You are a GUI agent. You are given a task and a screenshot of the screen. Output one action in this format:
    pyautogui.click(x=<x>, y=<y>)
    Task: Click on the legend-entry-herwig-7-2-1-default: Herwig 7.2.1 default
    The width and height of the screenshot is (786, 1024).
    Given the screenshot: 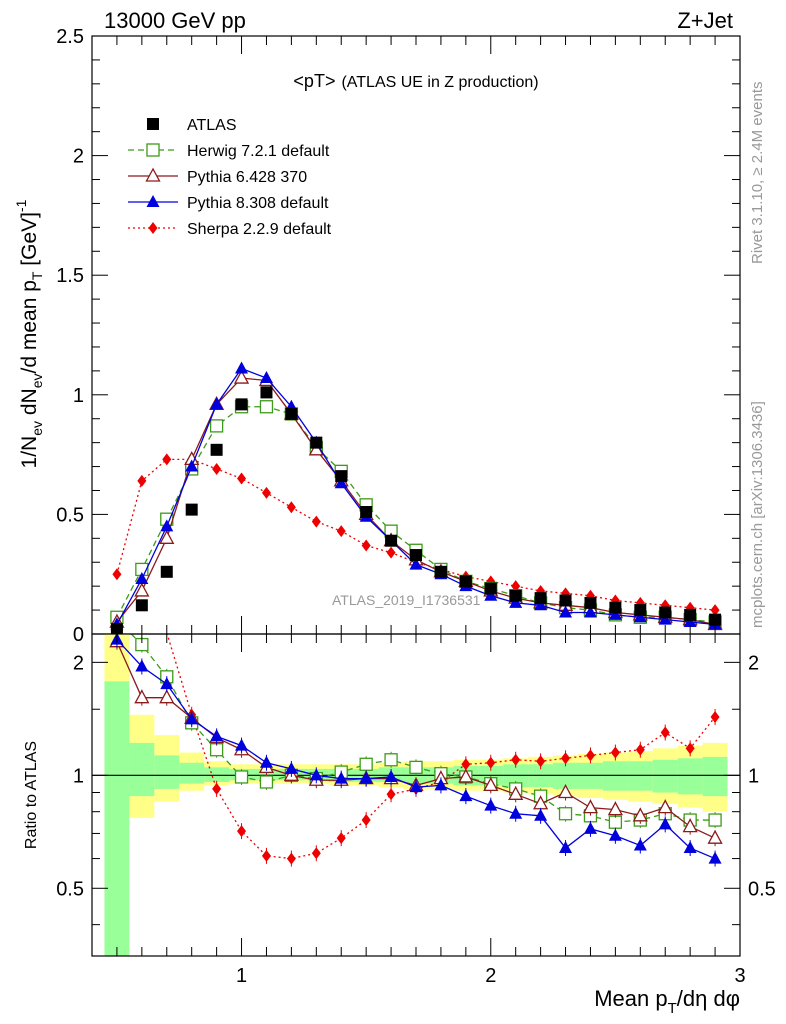 What is the action you would take?
    pyautogui.click(x=229, y=151)
    